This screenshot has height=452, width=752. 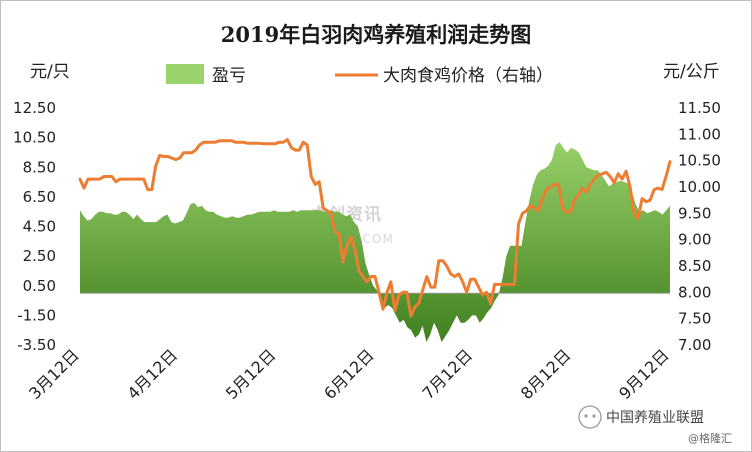 I want to click on wechat-icon-eye-right, so click(x=594, y=416).